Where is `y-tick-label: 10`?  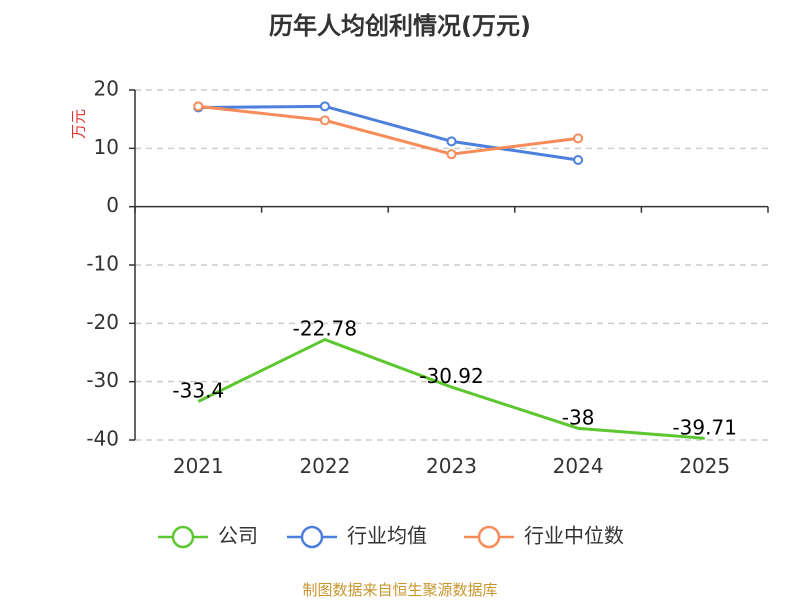 y-tick-label: 10 is located at coordinates (106, 147).